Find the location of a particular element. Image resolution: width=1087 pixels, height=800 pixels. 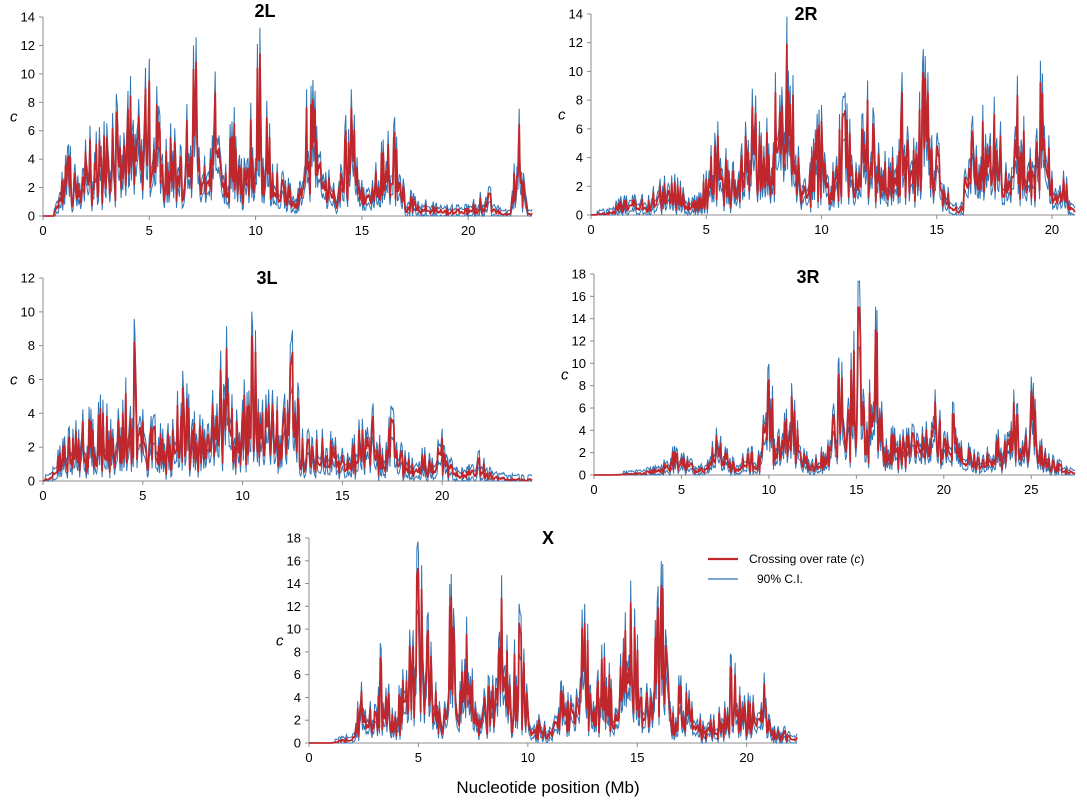

panel-X: 0 2 4 6 8 10 12 14 16 18 0 5 10 15 20 c X is located at coordinates (537, 646).